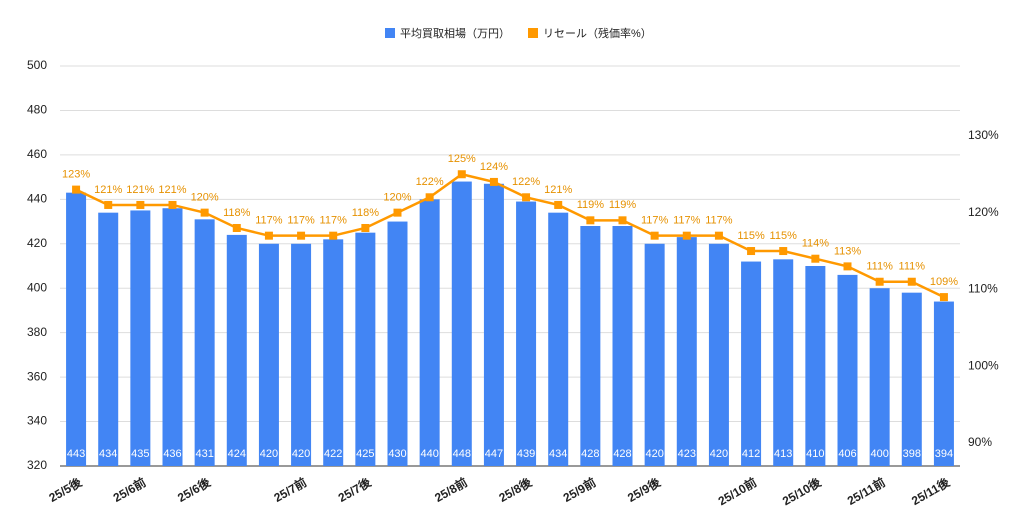  I want to click on bar-value-label: 406, so click(847, 454).